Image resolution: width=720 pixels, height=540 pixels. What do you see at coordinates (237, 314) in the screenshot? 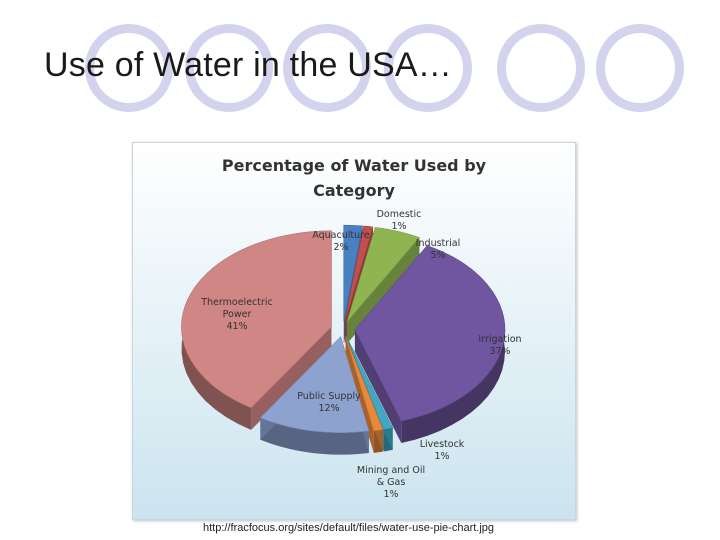
I see `slice-label-name: Power` at bounding box center [237, 314].